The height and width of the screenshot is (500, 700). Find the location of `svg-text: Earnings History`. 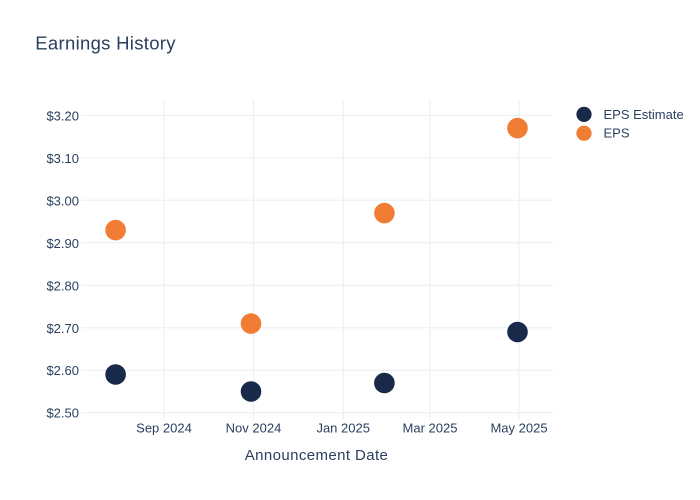

svg-text: Earnings History is located at coordinates (105, 42).